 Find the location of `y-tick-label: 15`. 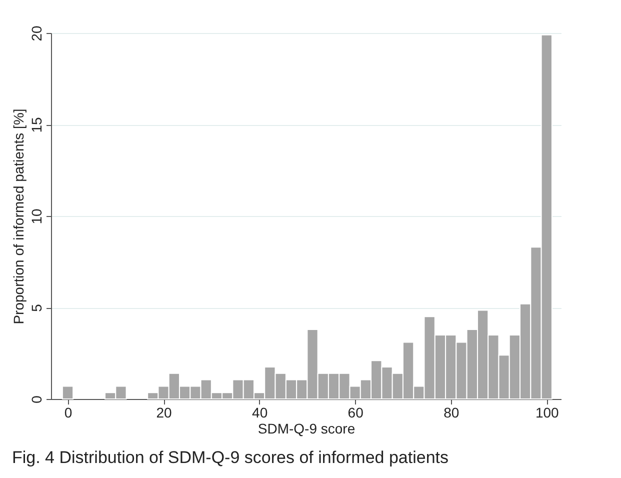

y-tick-label: 15 is located at coordinates (36, 125).